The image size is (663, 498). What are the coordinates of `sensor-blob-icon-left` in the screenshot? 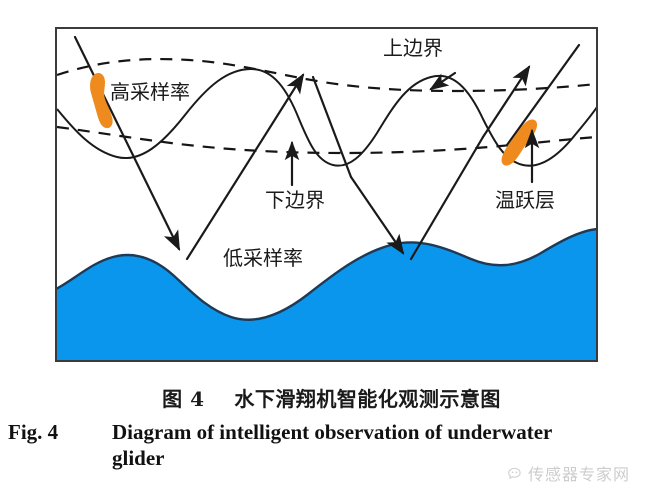 It's located at (101, 100).